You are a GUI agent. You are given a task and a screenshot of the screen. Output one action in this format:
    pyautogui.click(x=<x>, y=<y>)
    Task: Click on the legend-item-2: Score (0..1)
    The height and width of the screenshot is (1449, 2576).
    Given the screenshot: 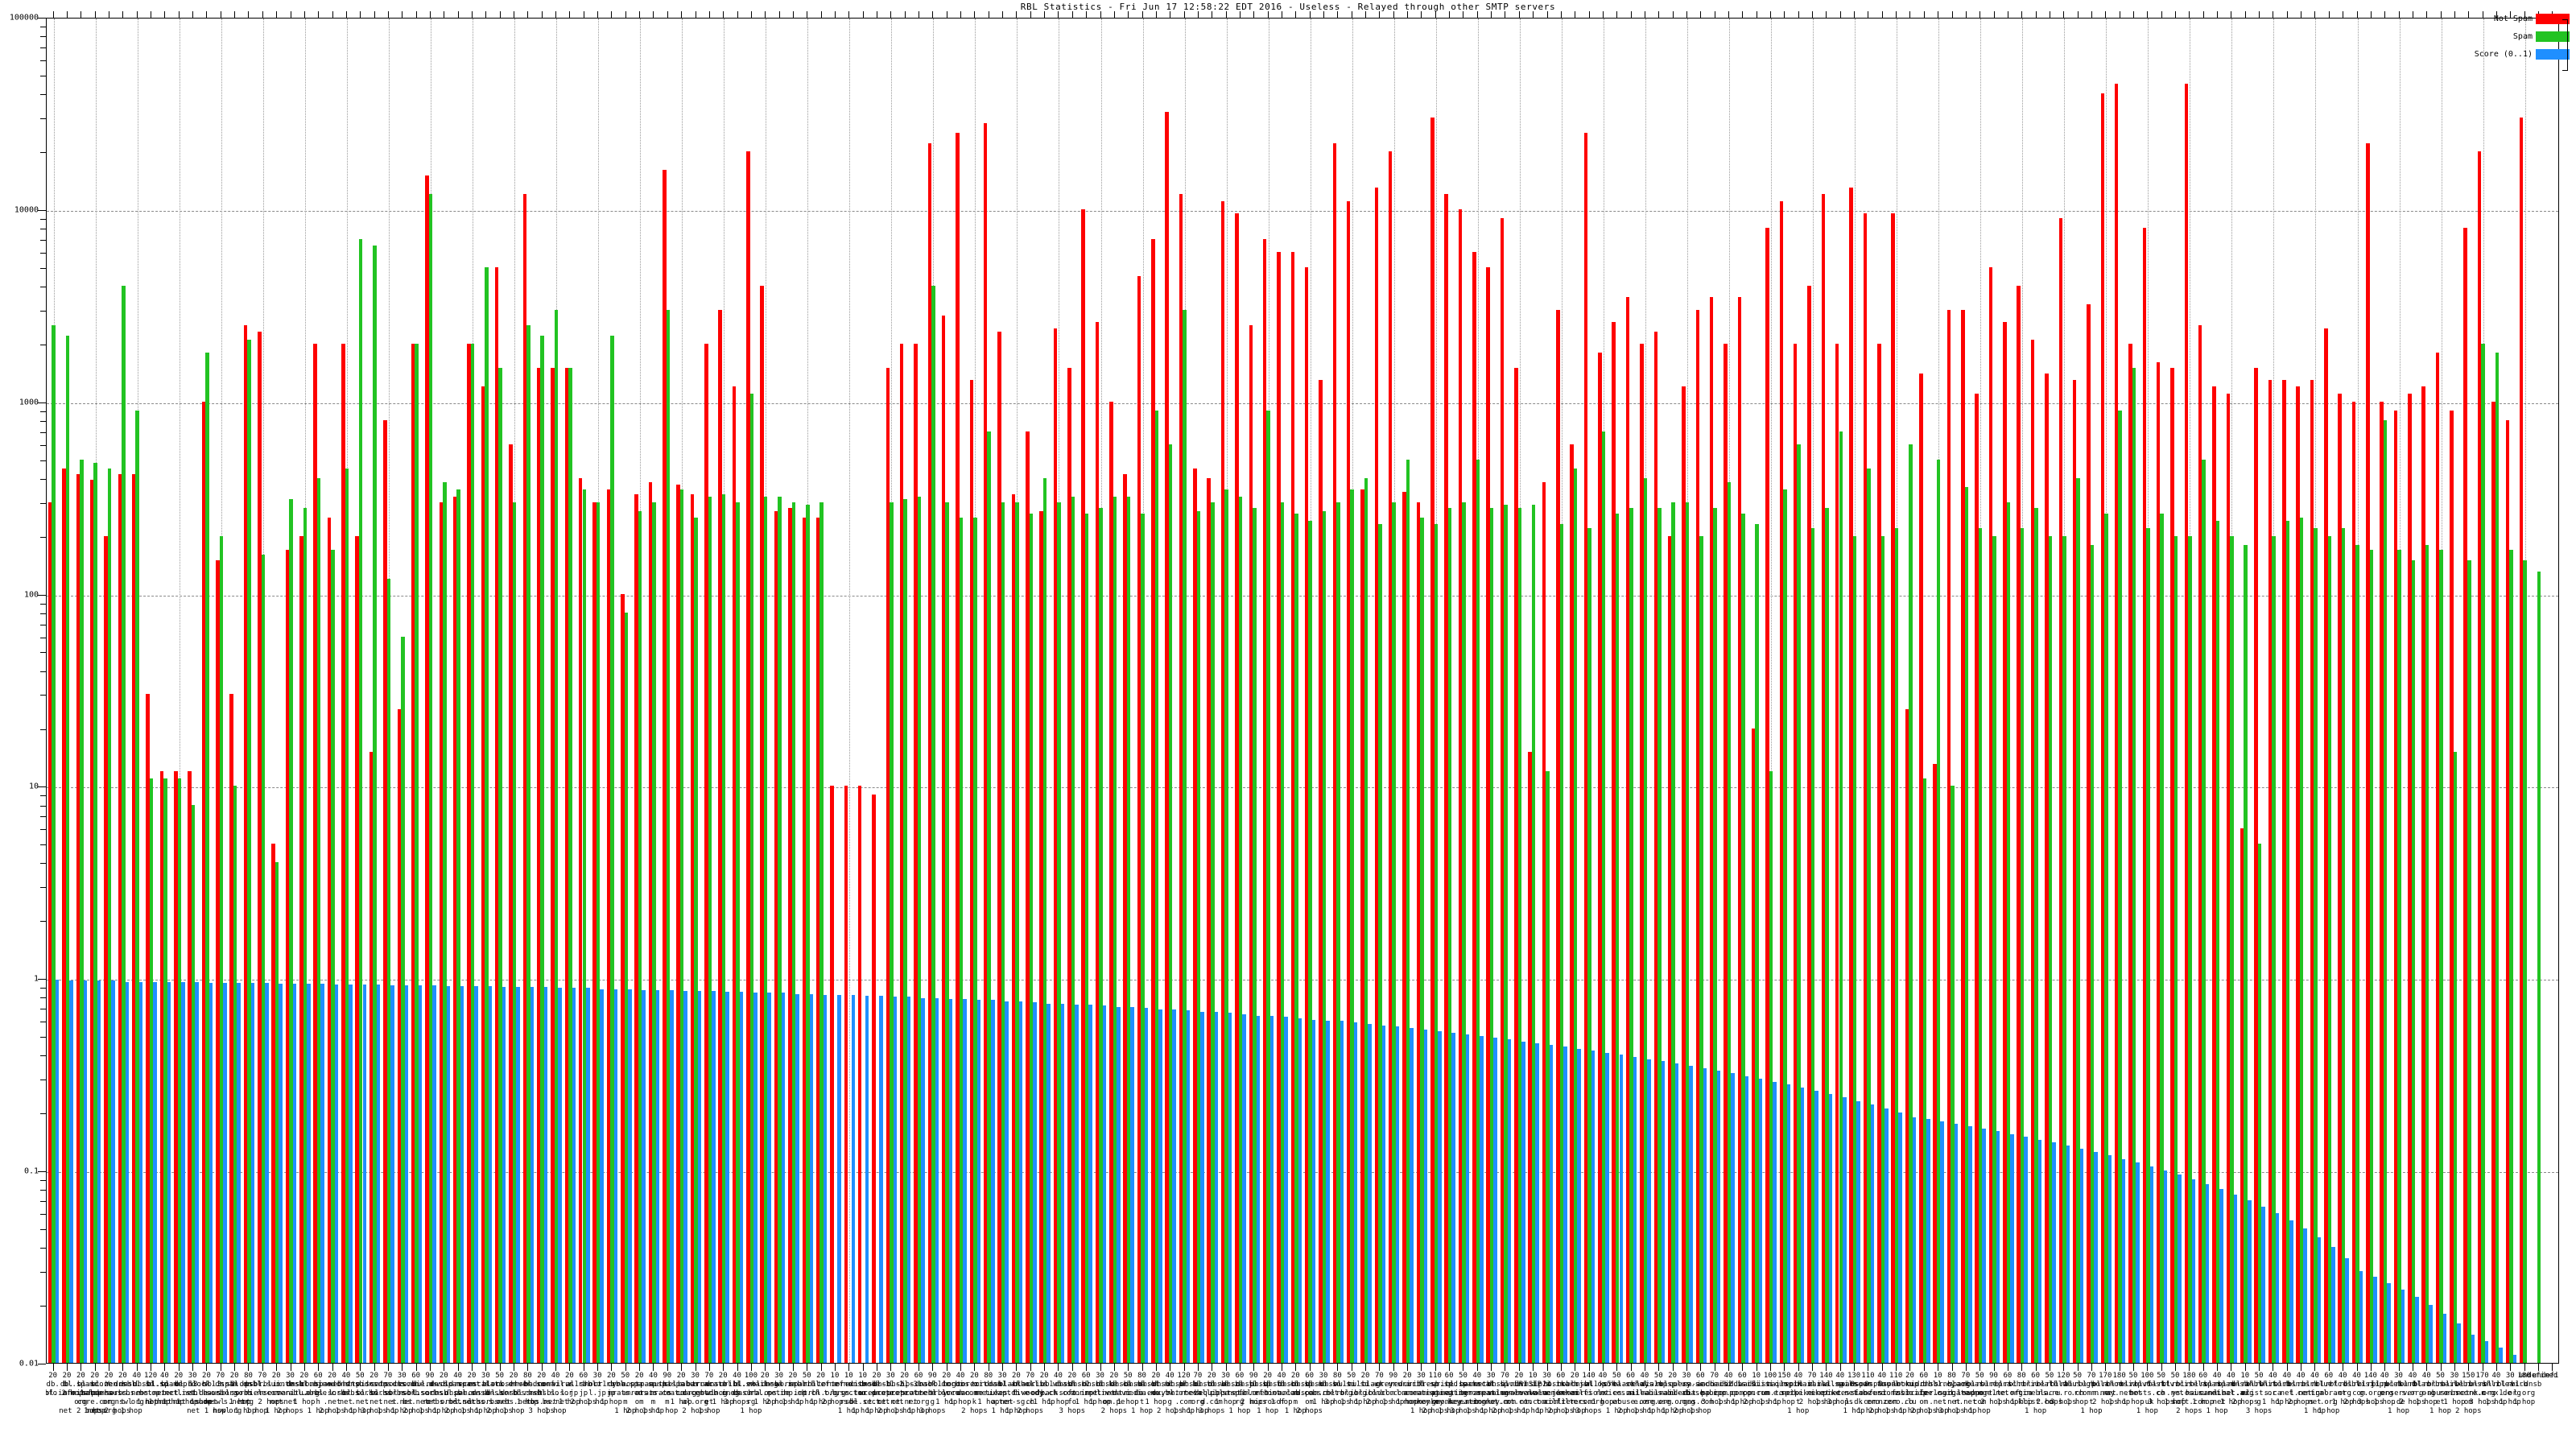 What is the action you would take?
    pyautogui.click(x=2485, y=54)
    